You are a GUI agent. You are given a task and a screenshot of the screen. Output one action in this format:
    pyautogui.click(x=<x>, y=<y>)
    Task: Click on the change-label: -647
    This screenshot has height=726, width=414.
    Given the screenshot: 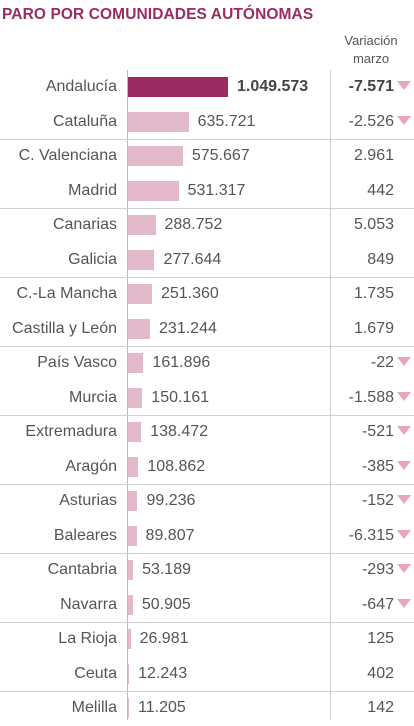 What is the action you would take?
    pyautogui.click(x=377, y=604)
    